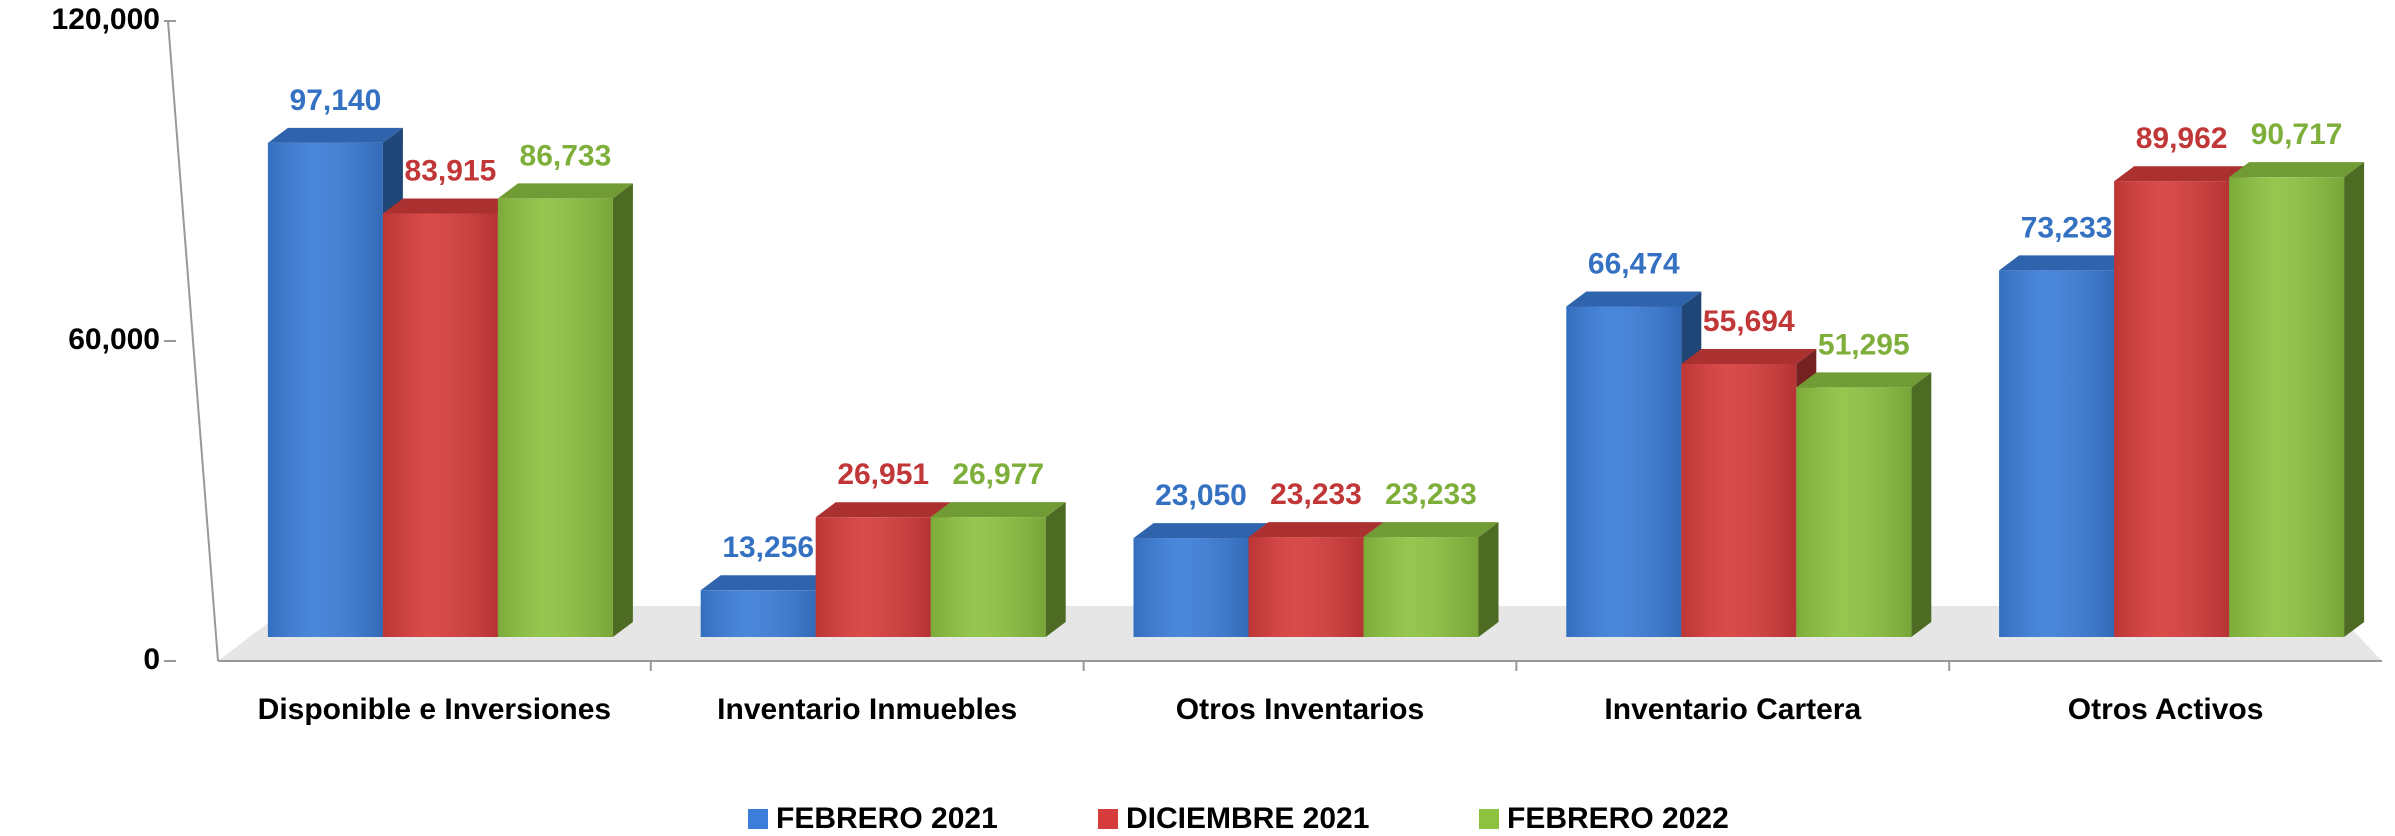 The image size is (2395, 836). What do you see at coordinates (1634, 263) in the screenshot?
I see `data-label: 66,474` at bounding box center [1634, 263].